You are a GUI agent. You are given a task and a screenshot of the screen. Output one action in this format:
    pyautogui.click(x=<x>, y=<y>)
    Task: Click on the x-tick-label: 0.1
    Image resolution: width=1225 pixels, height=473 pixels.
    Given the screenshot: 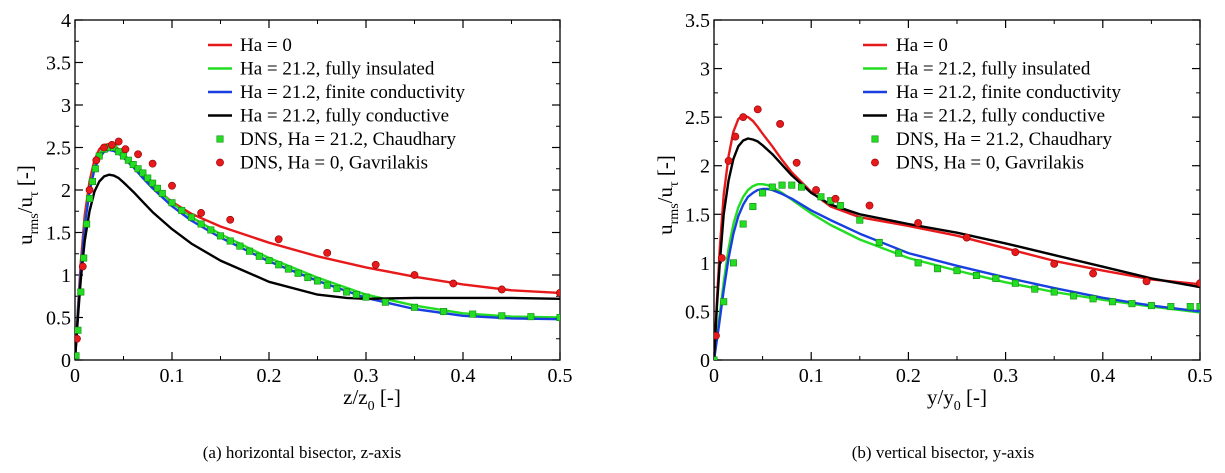 What is the action you would take?
    pyautogui.click(x=172, y=376)
    